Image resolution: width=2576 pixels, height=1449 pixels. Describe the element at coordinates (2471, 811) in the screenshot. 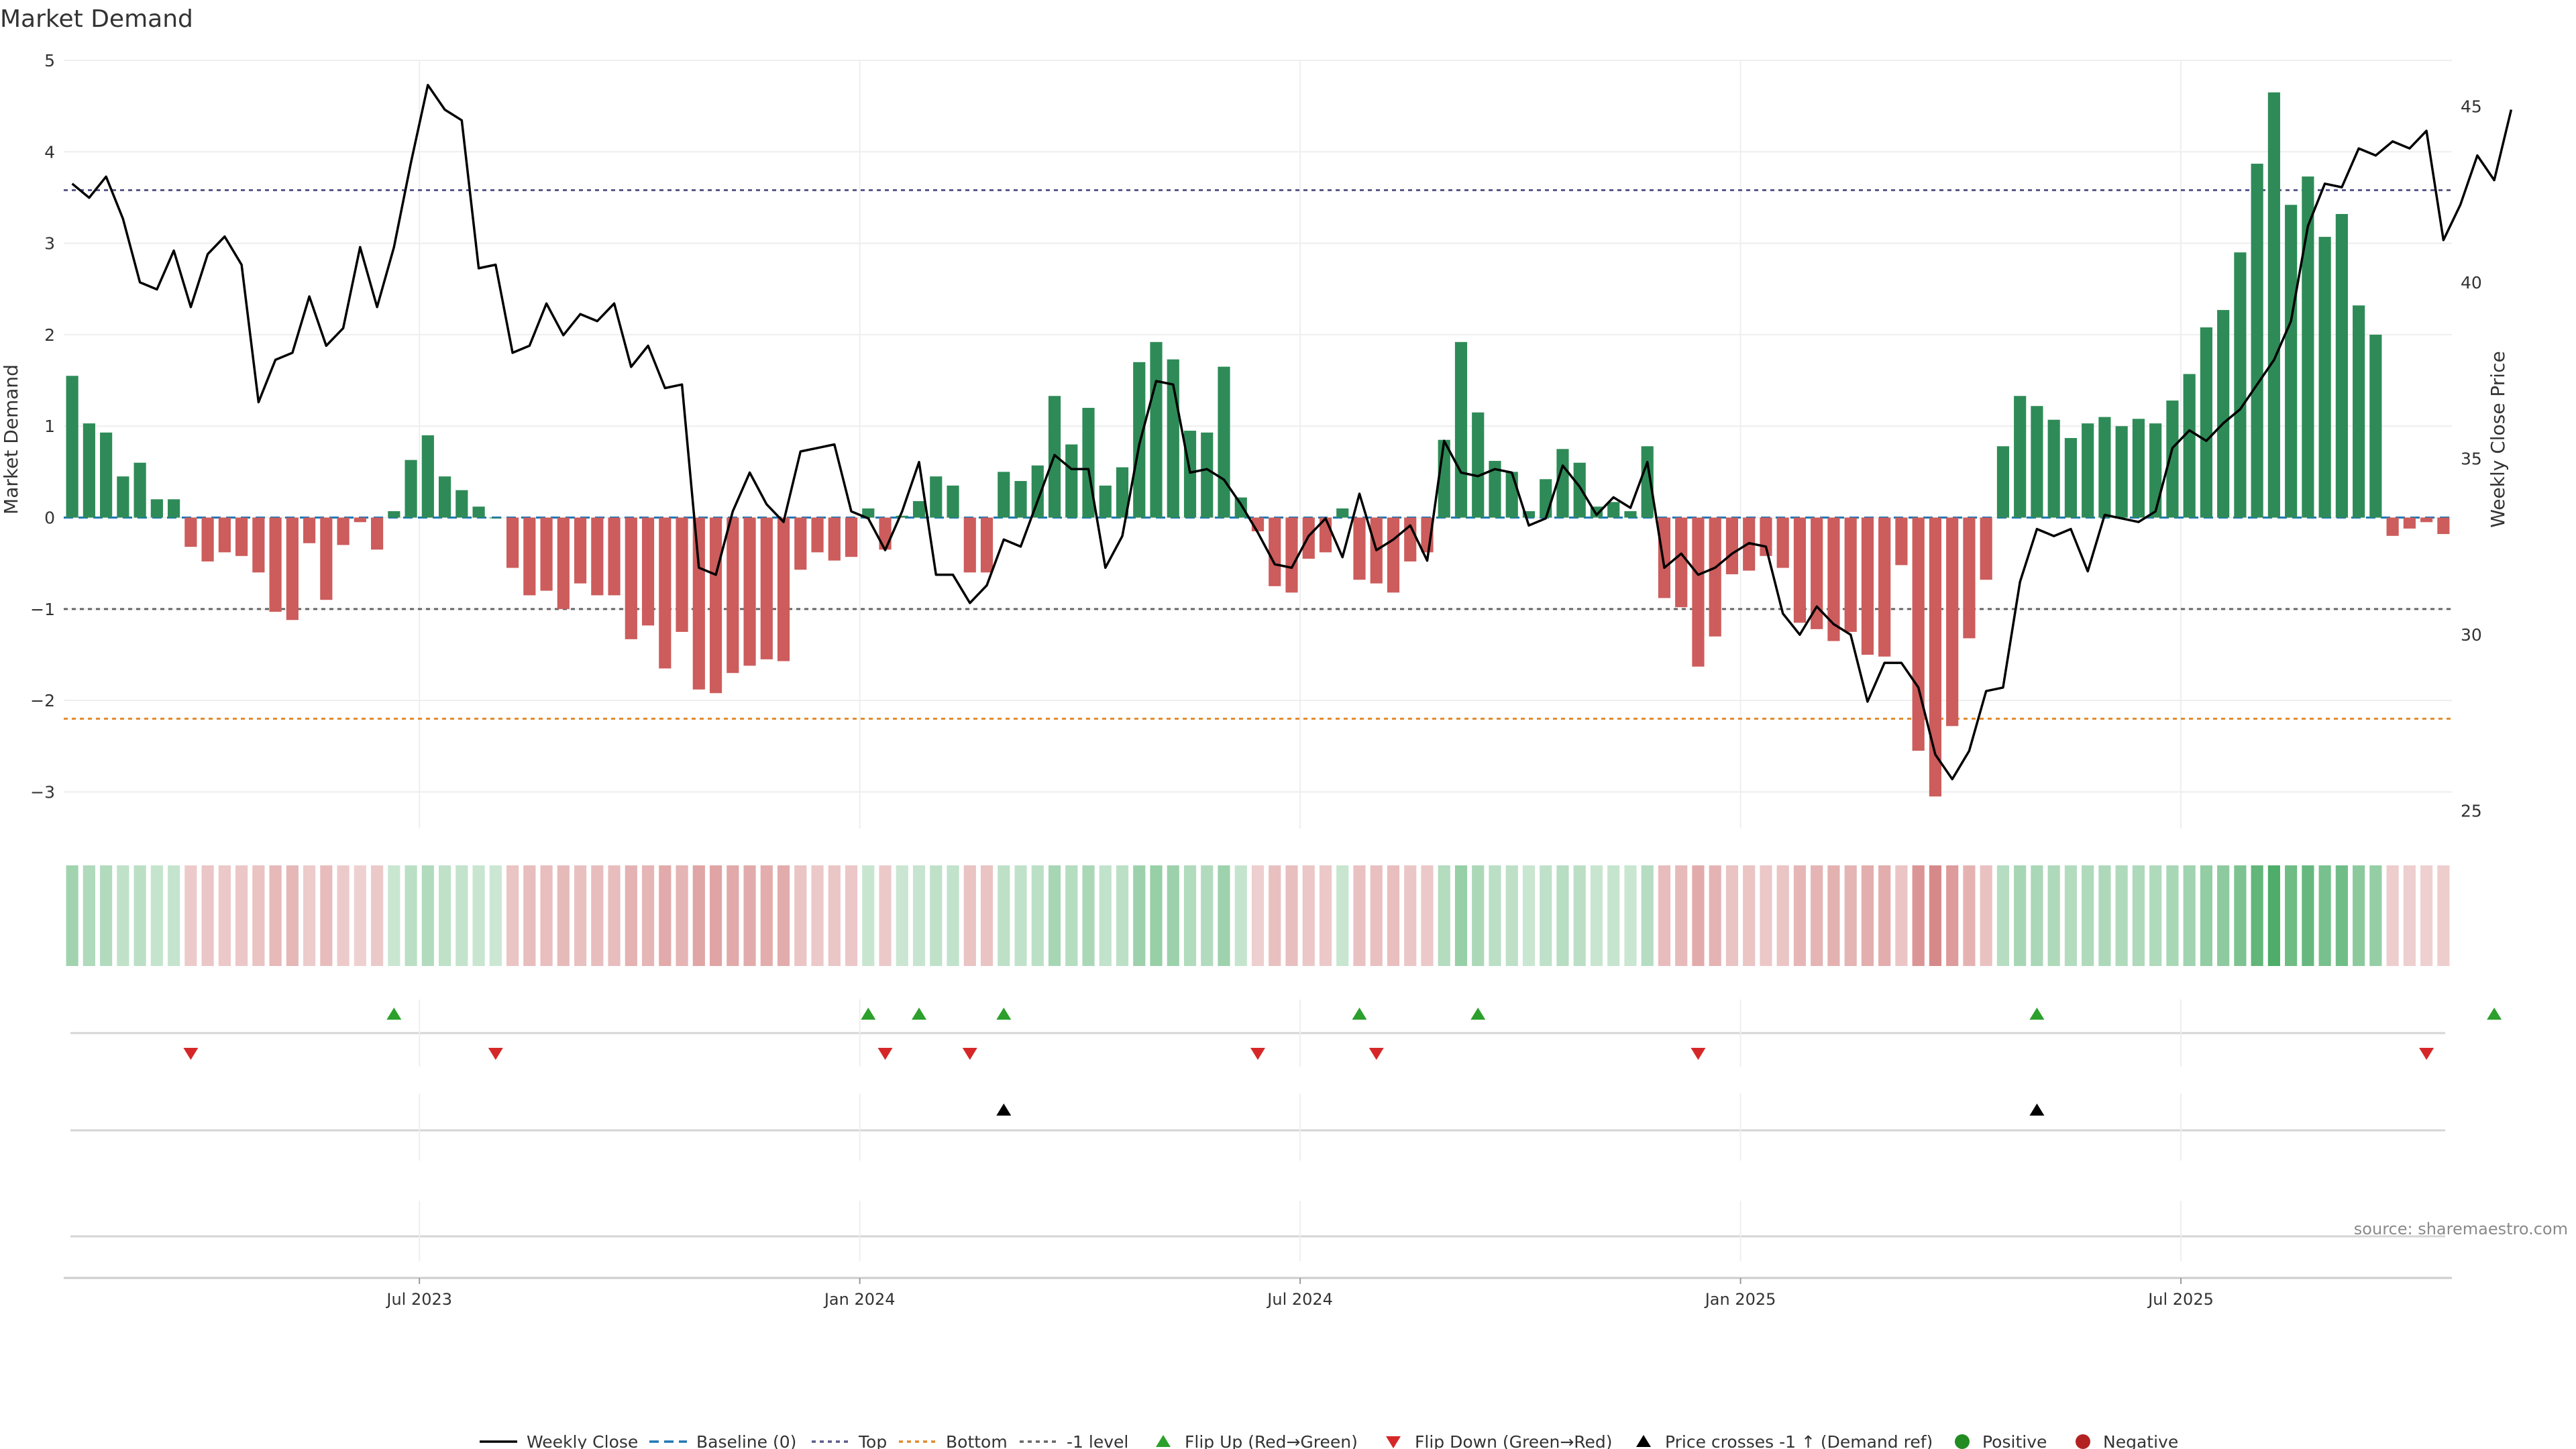

I see `y2-tick-label: 25` at that location.